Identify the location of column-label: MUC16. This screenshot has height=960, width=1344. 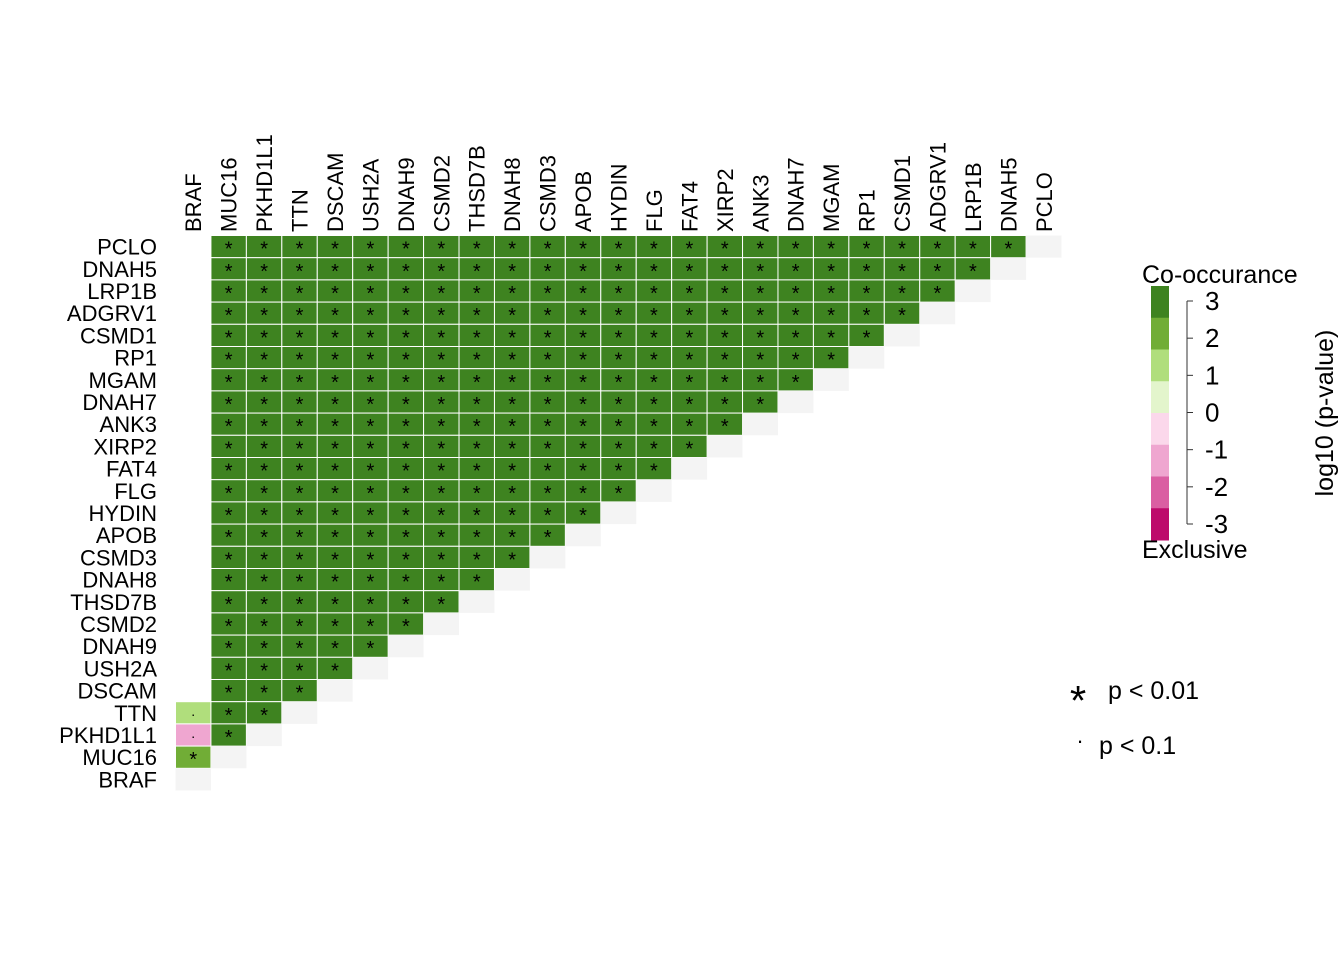
(229, 194).